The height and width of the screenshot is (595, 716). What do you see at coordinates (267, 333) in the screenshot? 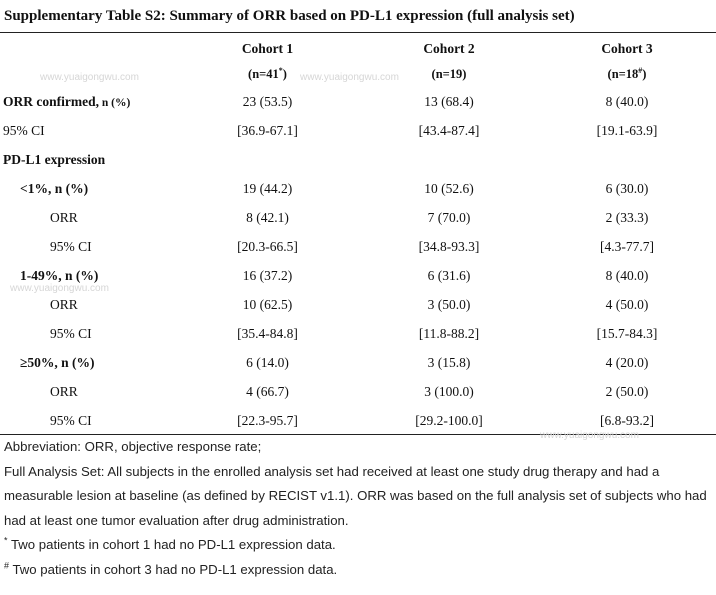
I see `table-cell: [35.4-84.8]` at bounding box center [267, 333].